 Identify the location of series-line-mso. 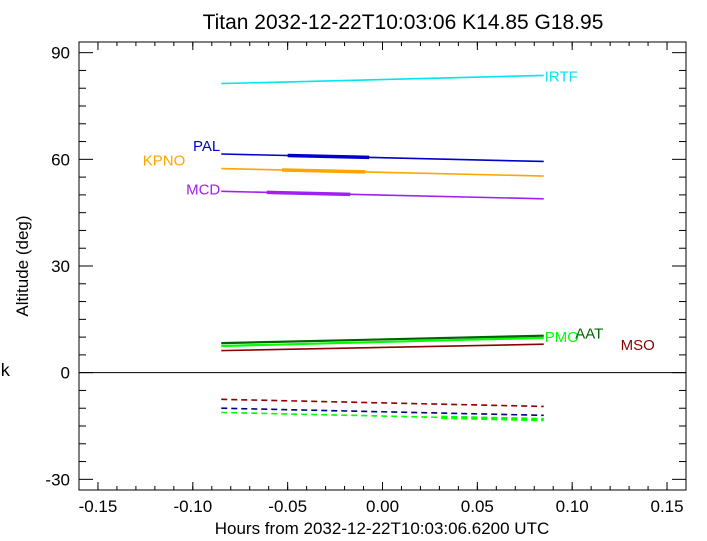
(382, 347).